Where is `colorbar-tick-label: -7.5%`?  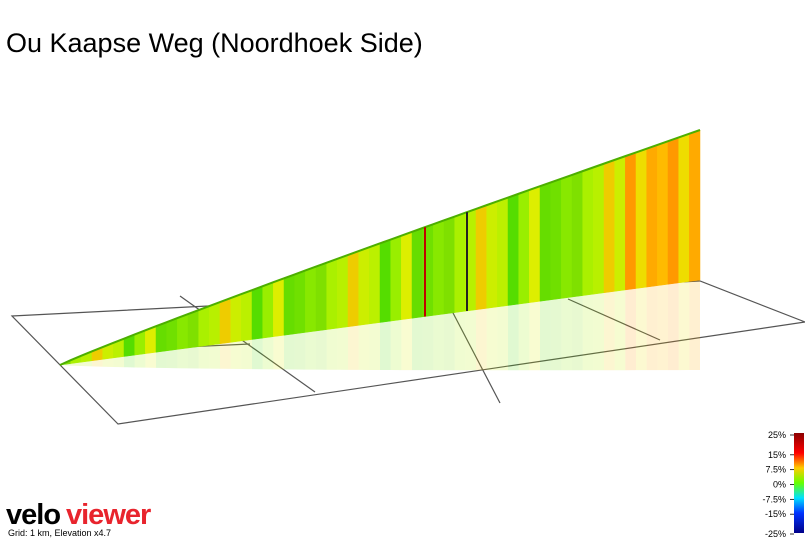 colorbar-tick-label: -7.5% is located at coordinates (774, 499).